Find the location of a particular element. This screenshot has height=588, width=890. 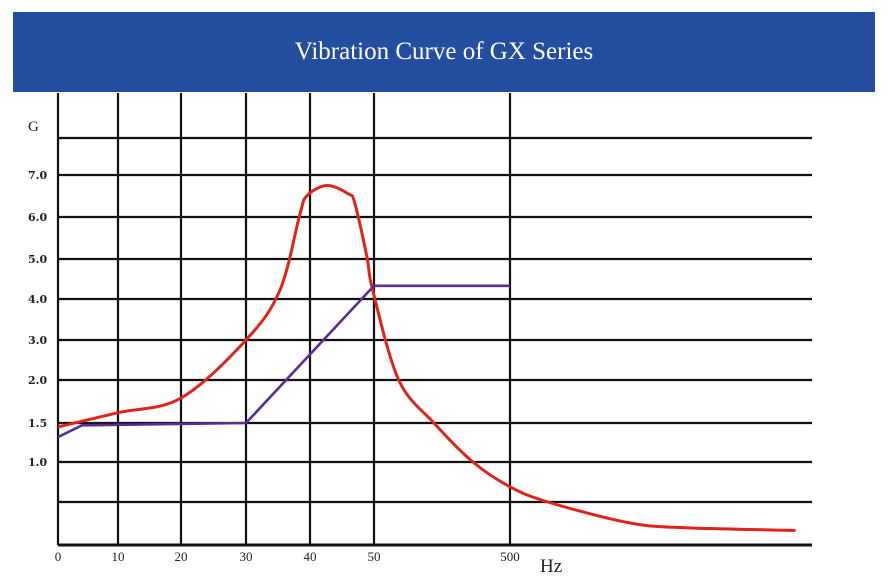

x-tick-label: 30 is located at coordinates (246, 556).